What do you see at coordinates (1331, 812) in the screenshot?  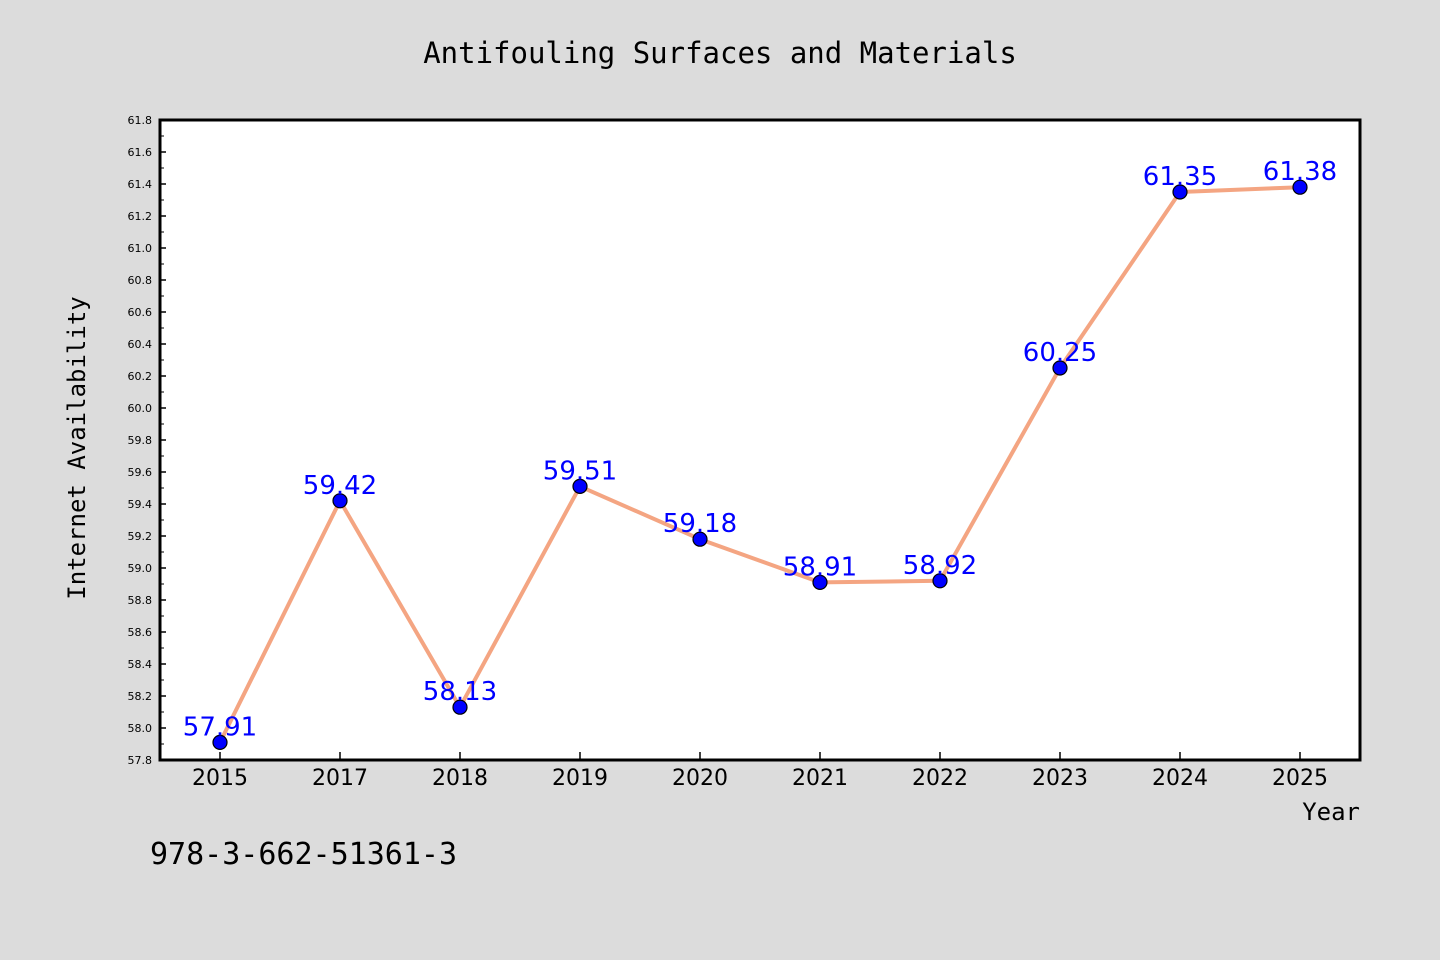 I see `x-axis-label: Year` at bounding box center [1331, 812].